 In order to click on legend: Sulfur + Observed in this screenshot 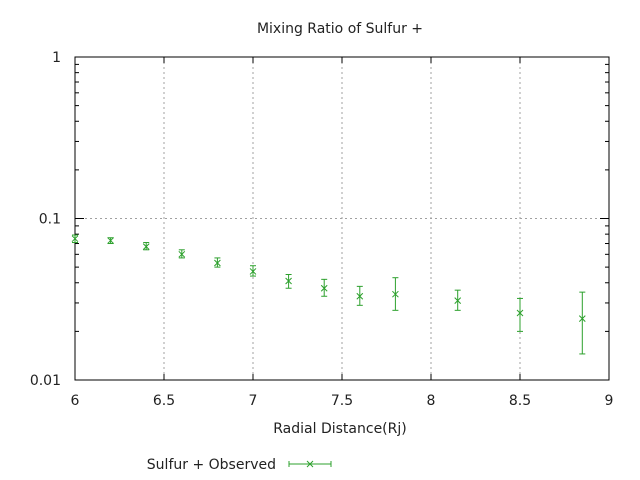, I will do `click(239, 465)`.